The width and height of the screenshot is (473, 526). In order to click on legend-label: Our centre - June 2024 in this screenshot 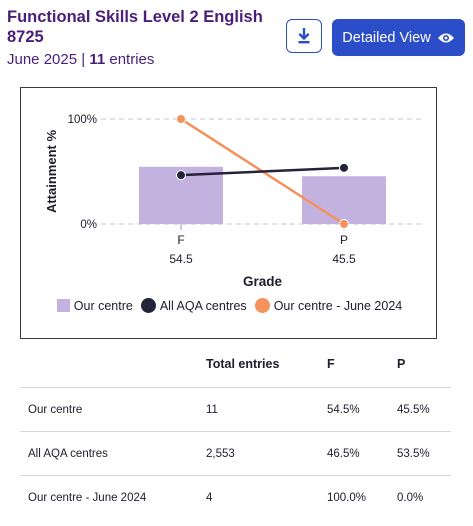, I will do `click(338, 305)`.